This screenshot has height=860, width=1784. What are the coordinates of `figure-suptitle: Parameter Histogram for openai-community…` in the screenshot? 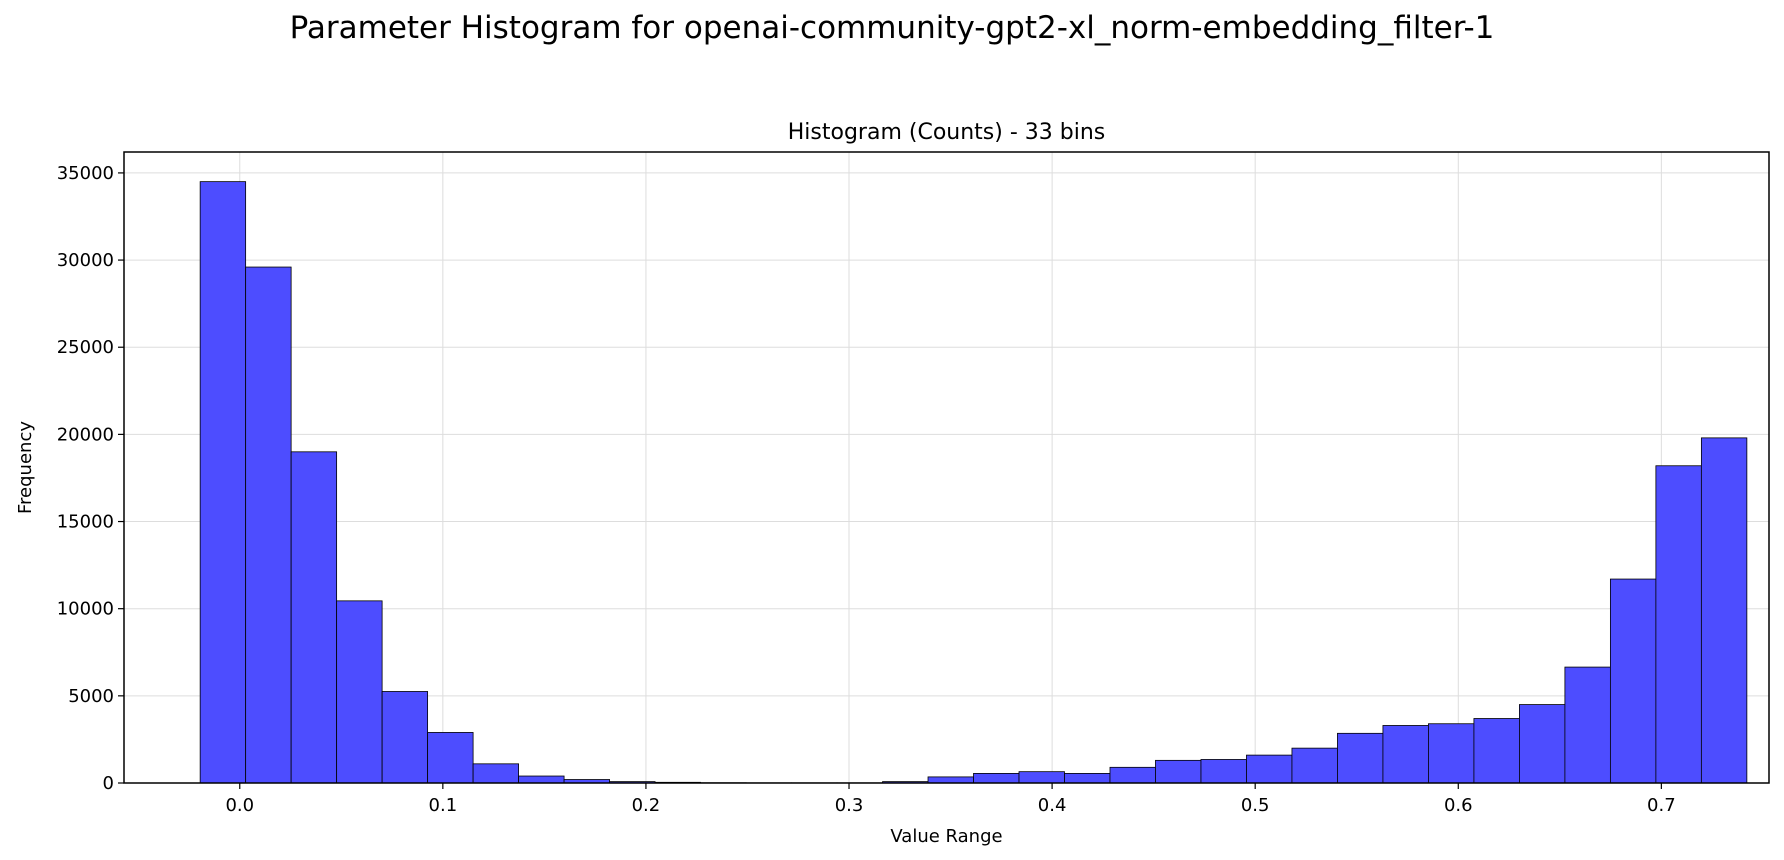 It's located at (892, 28).